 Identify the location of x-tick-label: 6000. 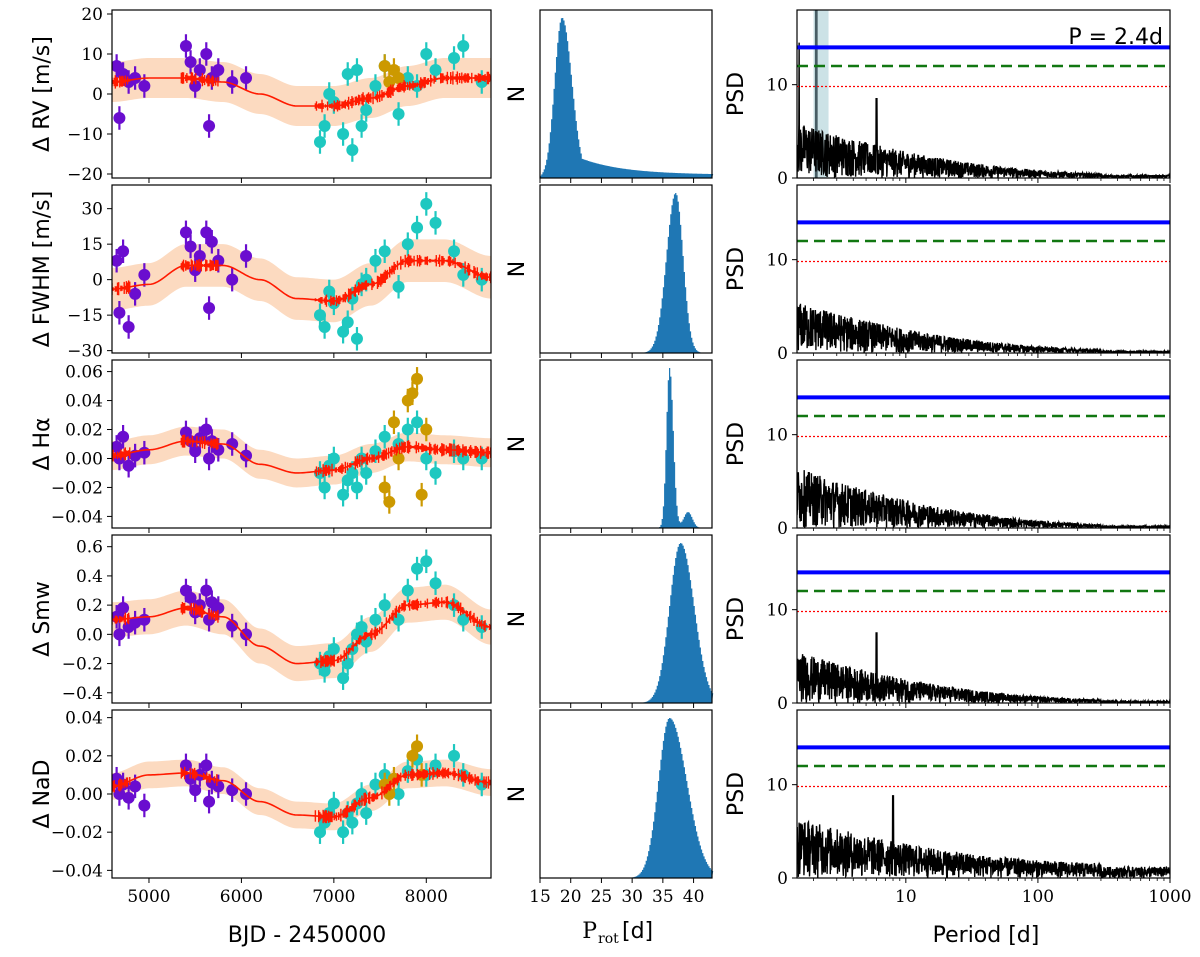
(241, 897).